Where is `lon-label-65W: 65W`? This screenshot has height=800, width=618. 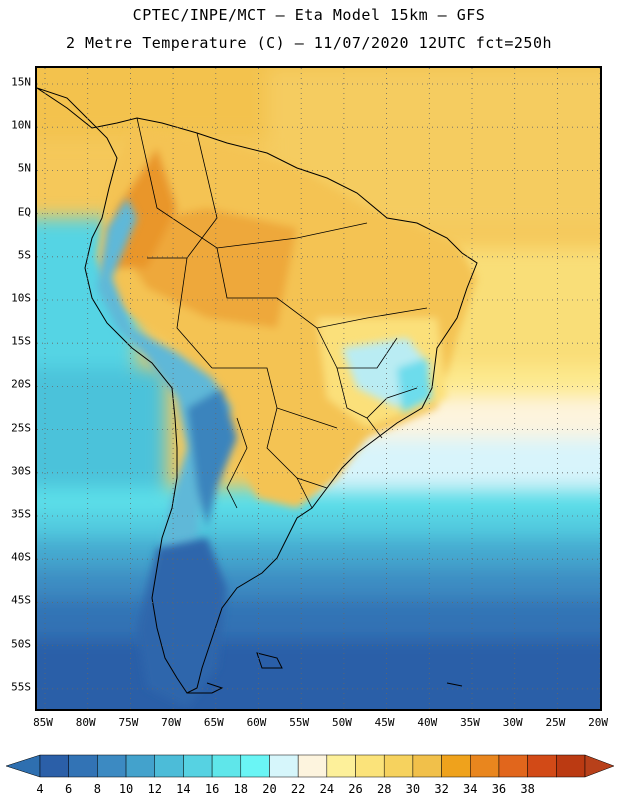
lon-label-65W: 65W is located at coordinates (213, 722).